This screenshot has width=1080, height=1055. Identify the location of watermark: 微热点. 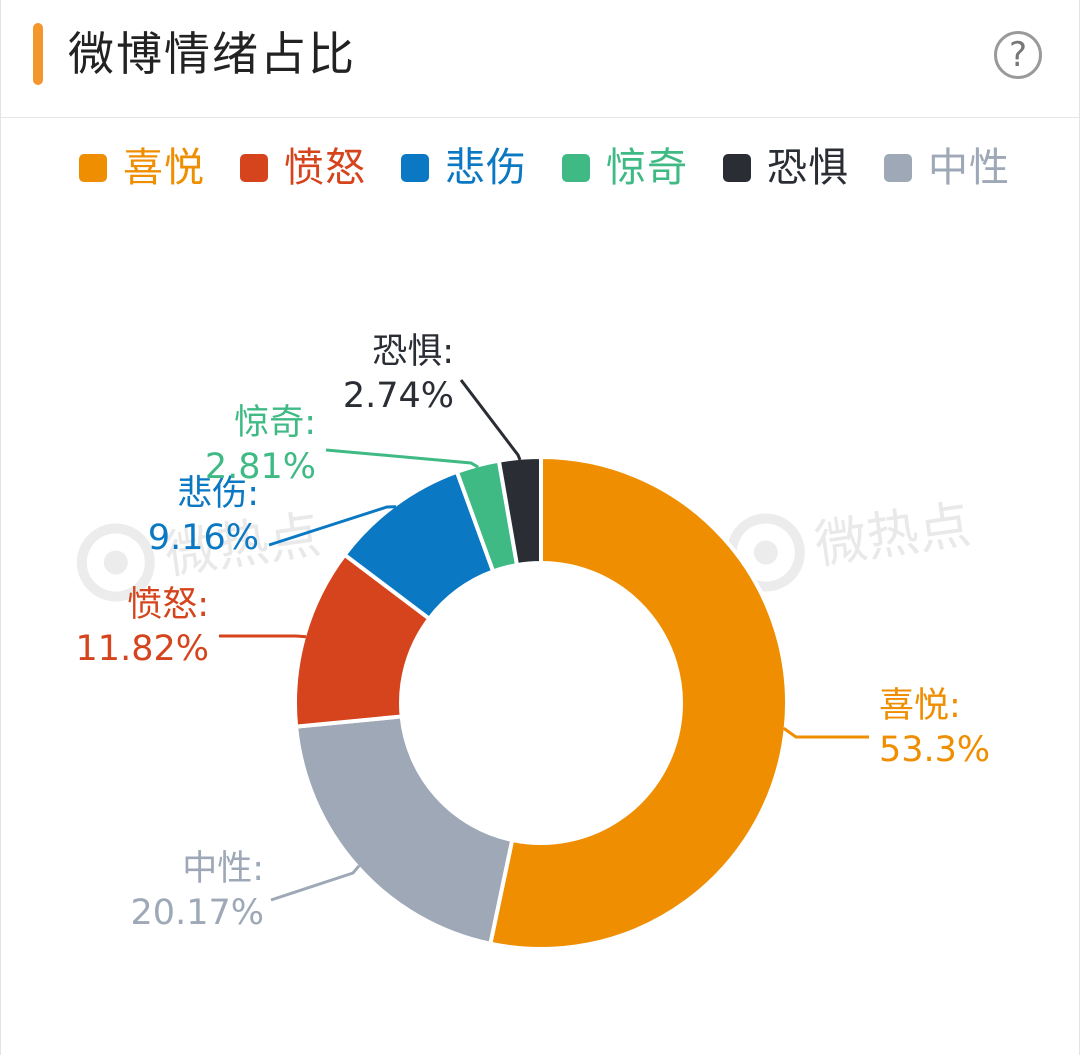
(850, 543).